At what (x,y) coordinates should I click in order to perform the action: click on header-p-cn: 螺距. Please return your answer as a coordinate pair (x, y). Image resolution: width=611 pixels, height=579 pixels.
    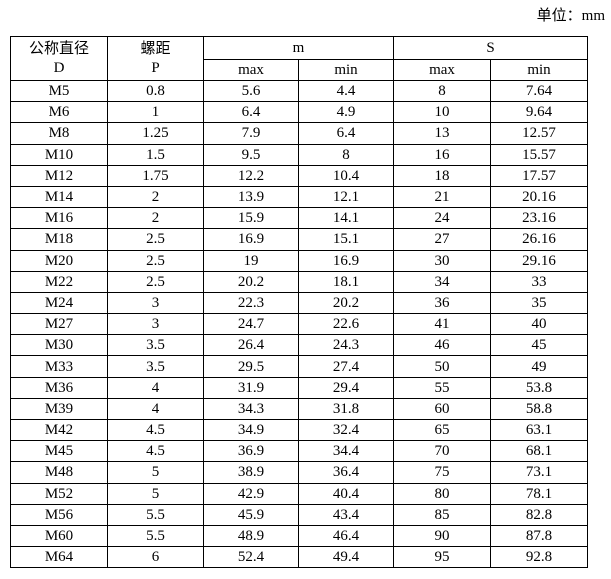
    Looking at the image, I should click on (155, 48).